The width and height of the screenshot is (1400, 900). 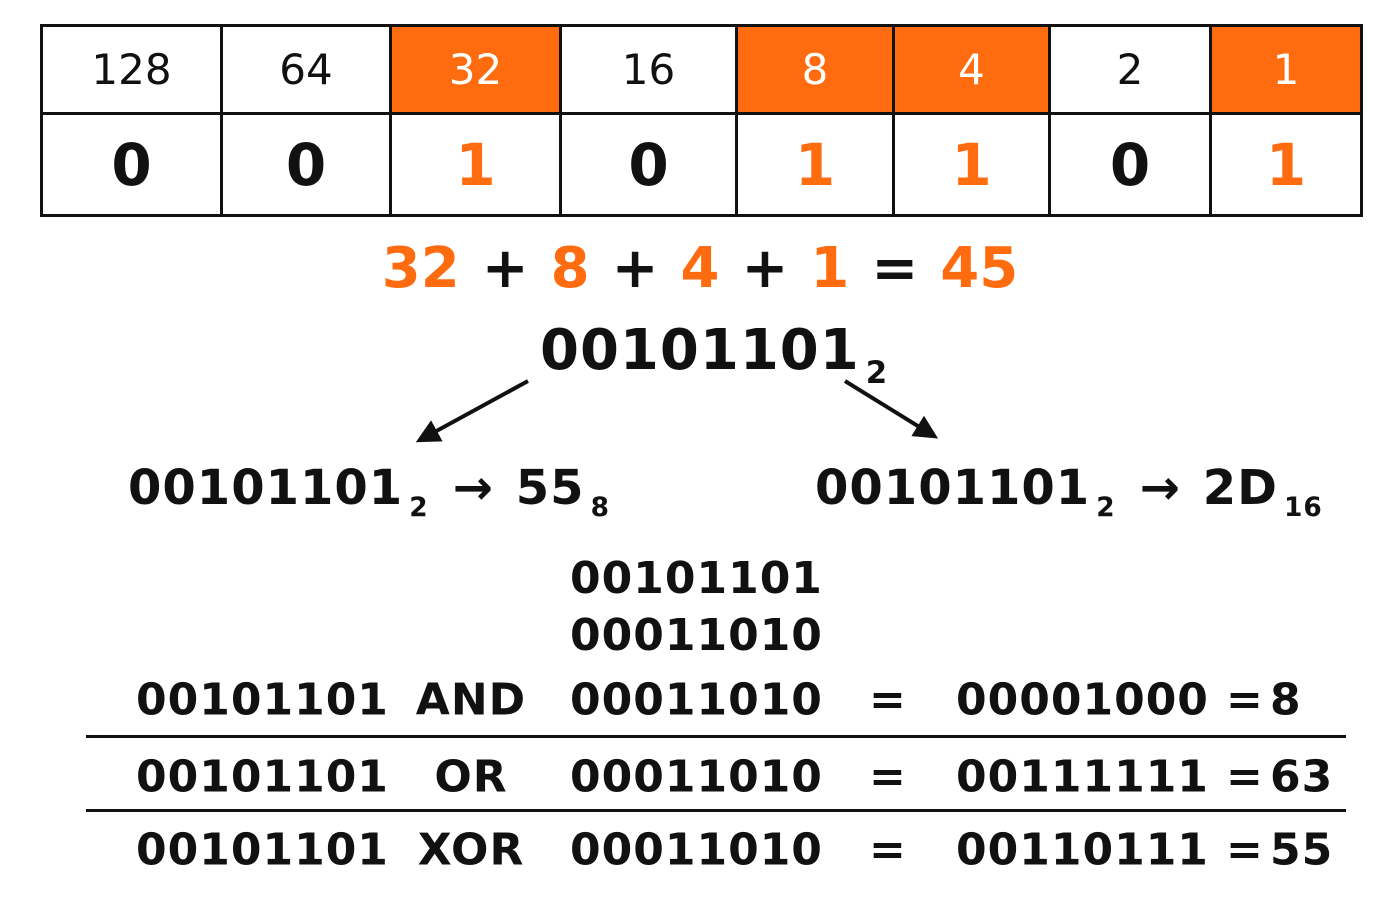 I want to click on decimal-result: 63, so click(x=1302, y=777).